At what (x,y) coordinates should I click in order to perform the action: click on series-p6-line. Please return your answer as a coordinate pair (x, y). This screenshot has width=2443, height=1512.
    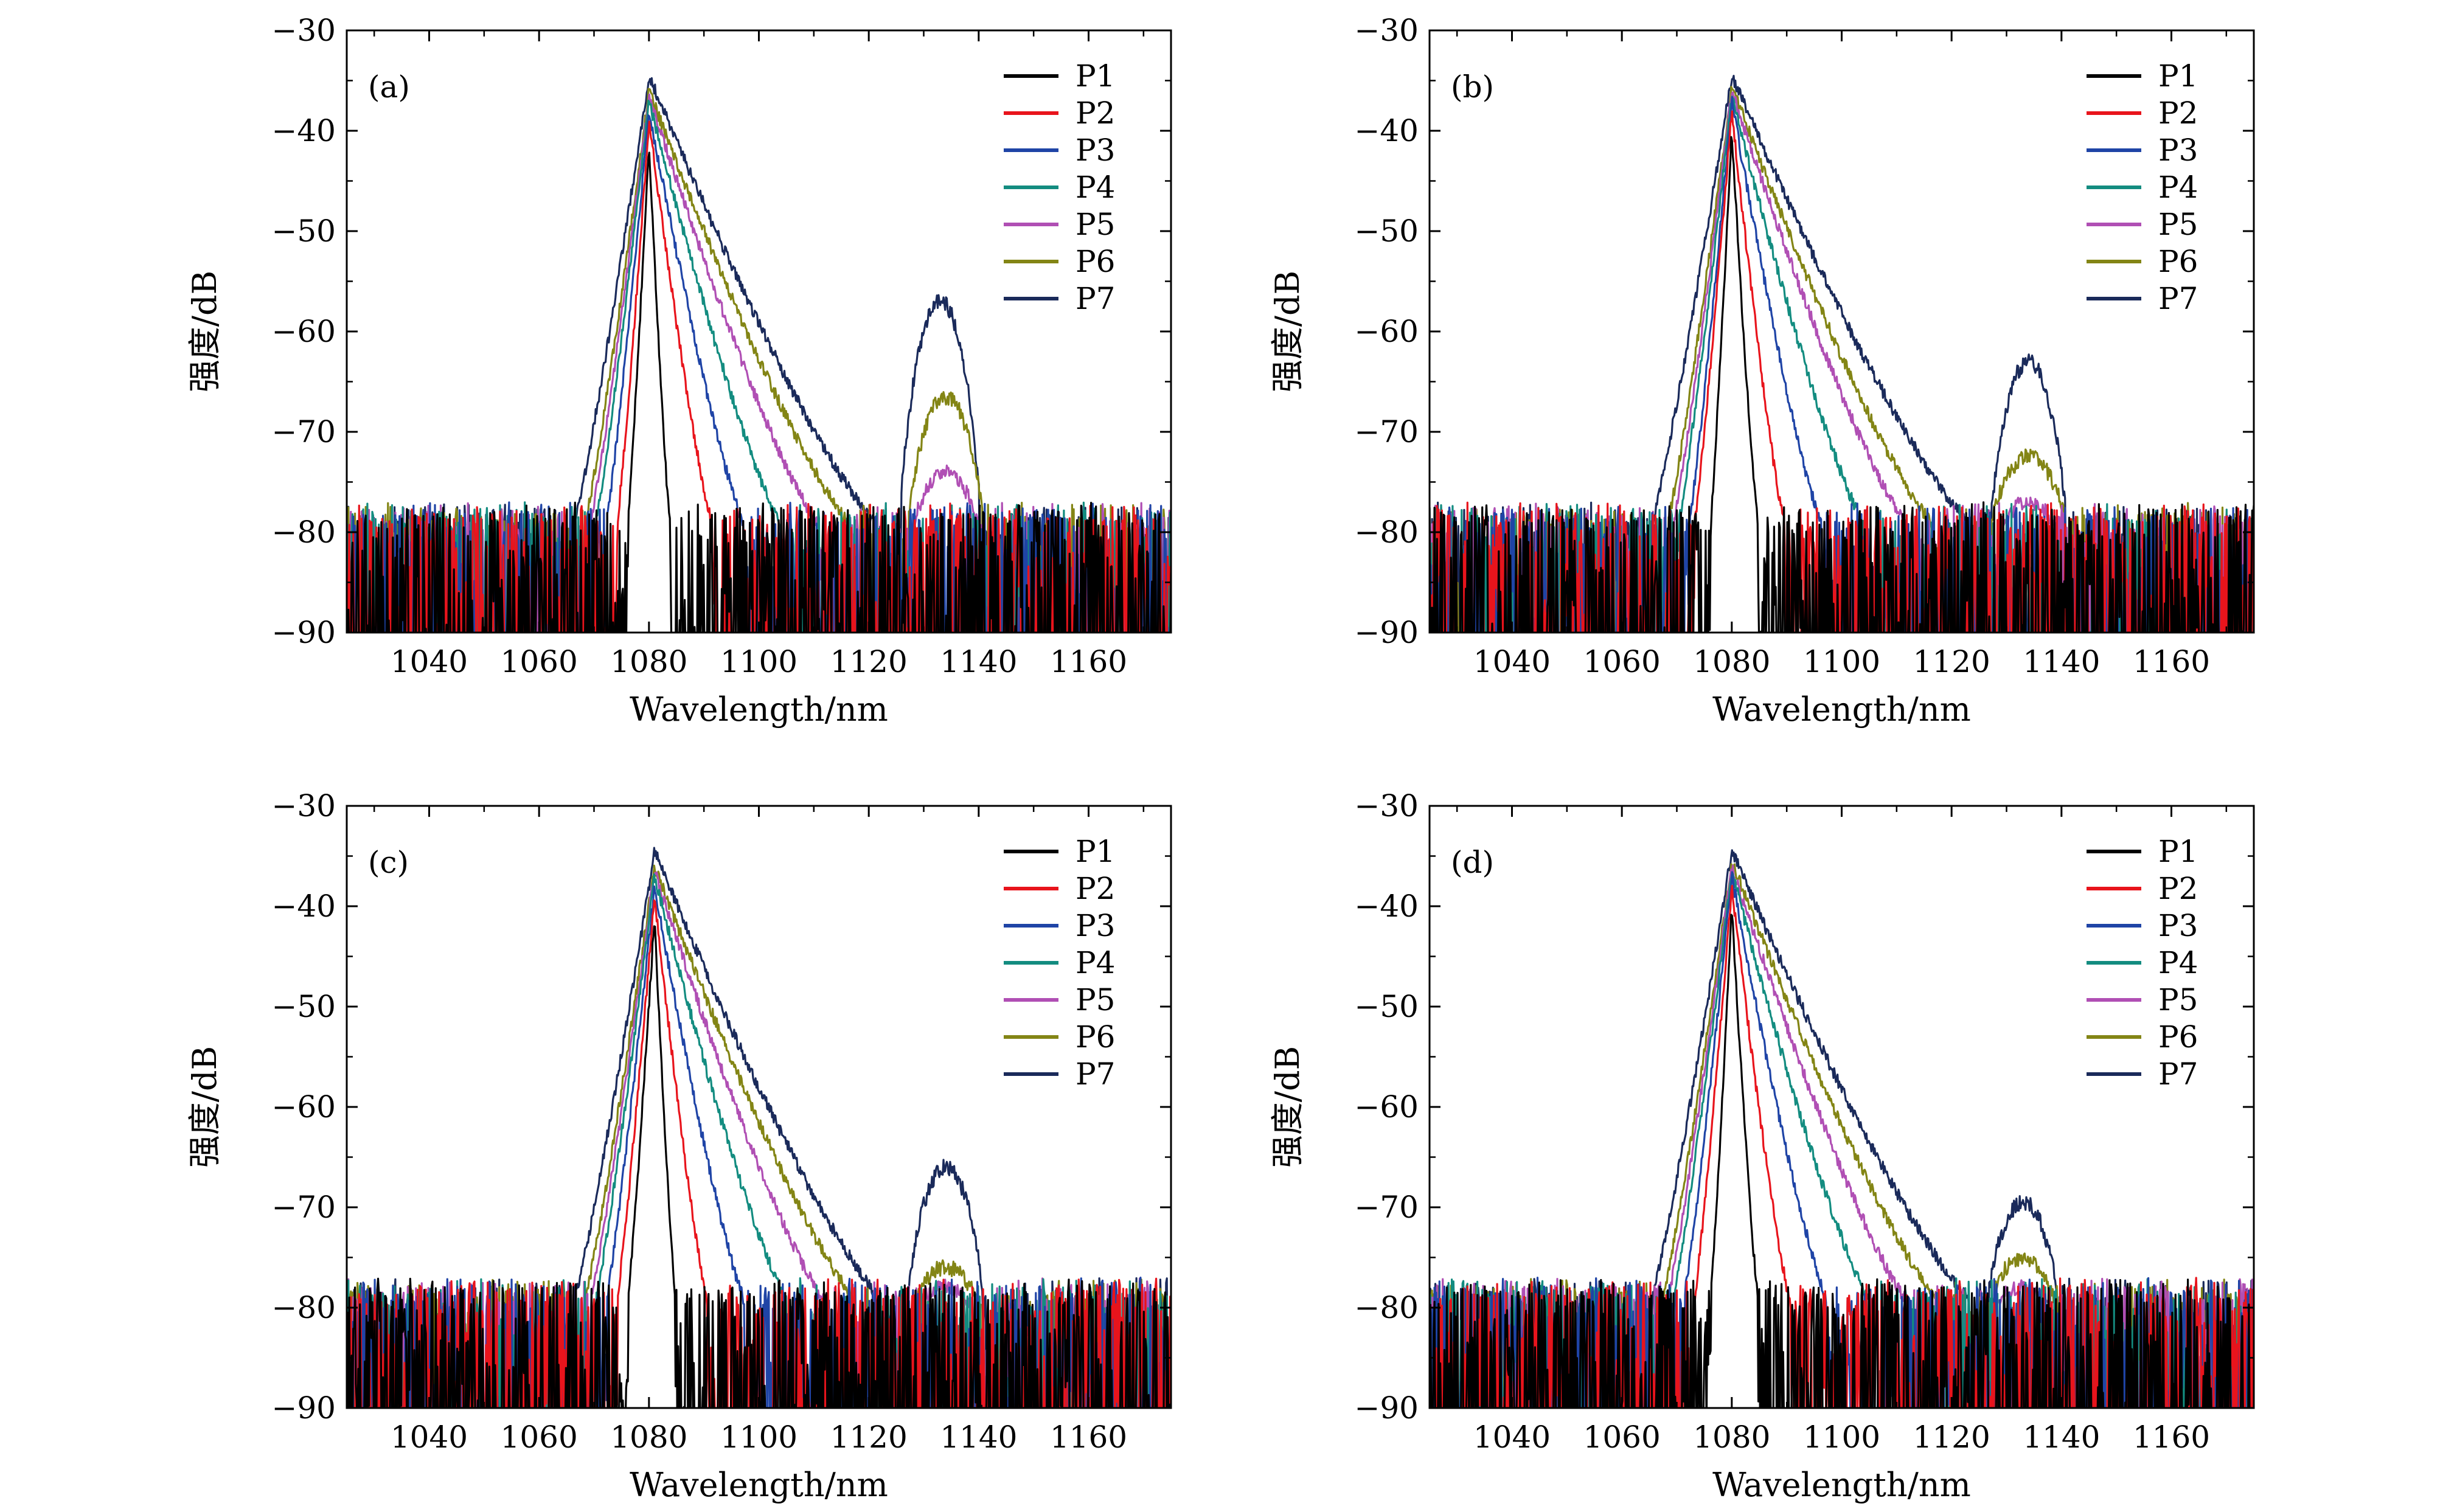
    Looking at the image, I should click on (758, 360).